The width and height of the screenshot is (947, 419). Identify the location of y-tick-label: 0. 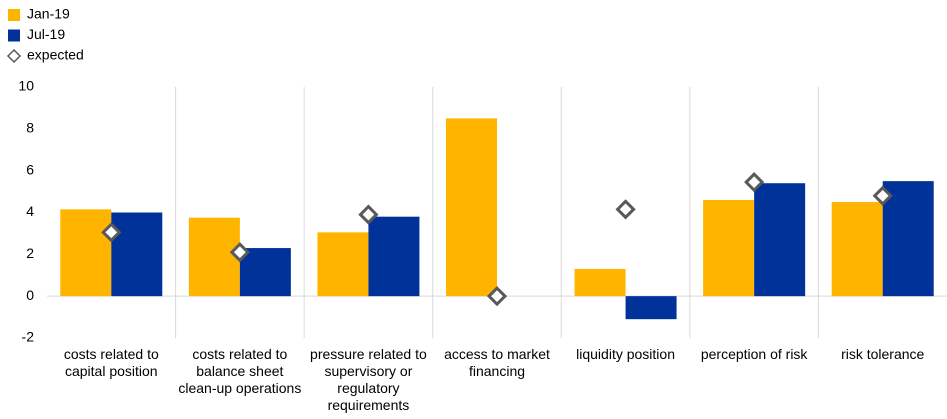
(30, 295).